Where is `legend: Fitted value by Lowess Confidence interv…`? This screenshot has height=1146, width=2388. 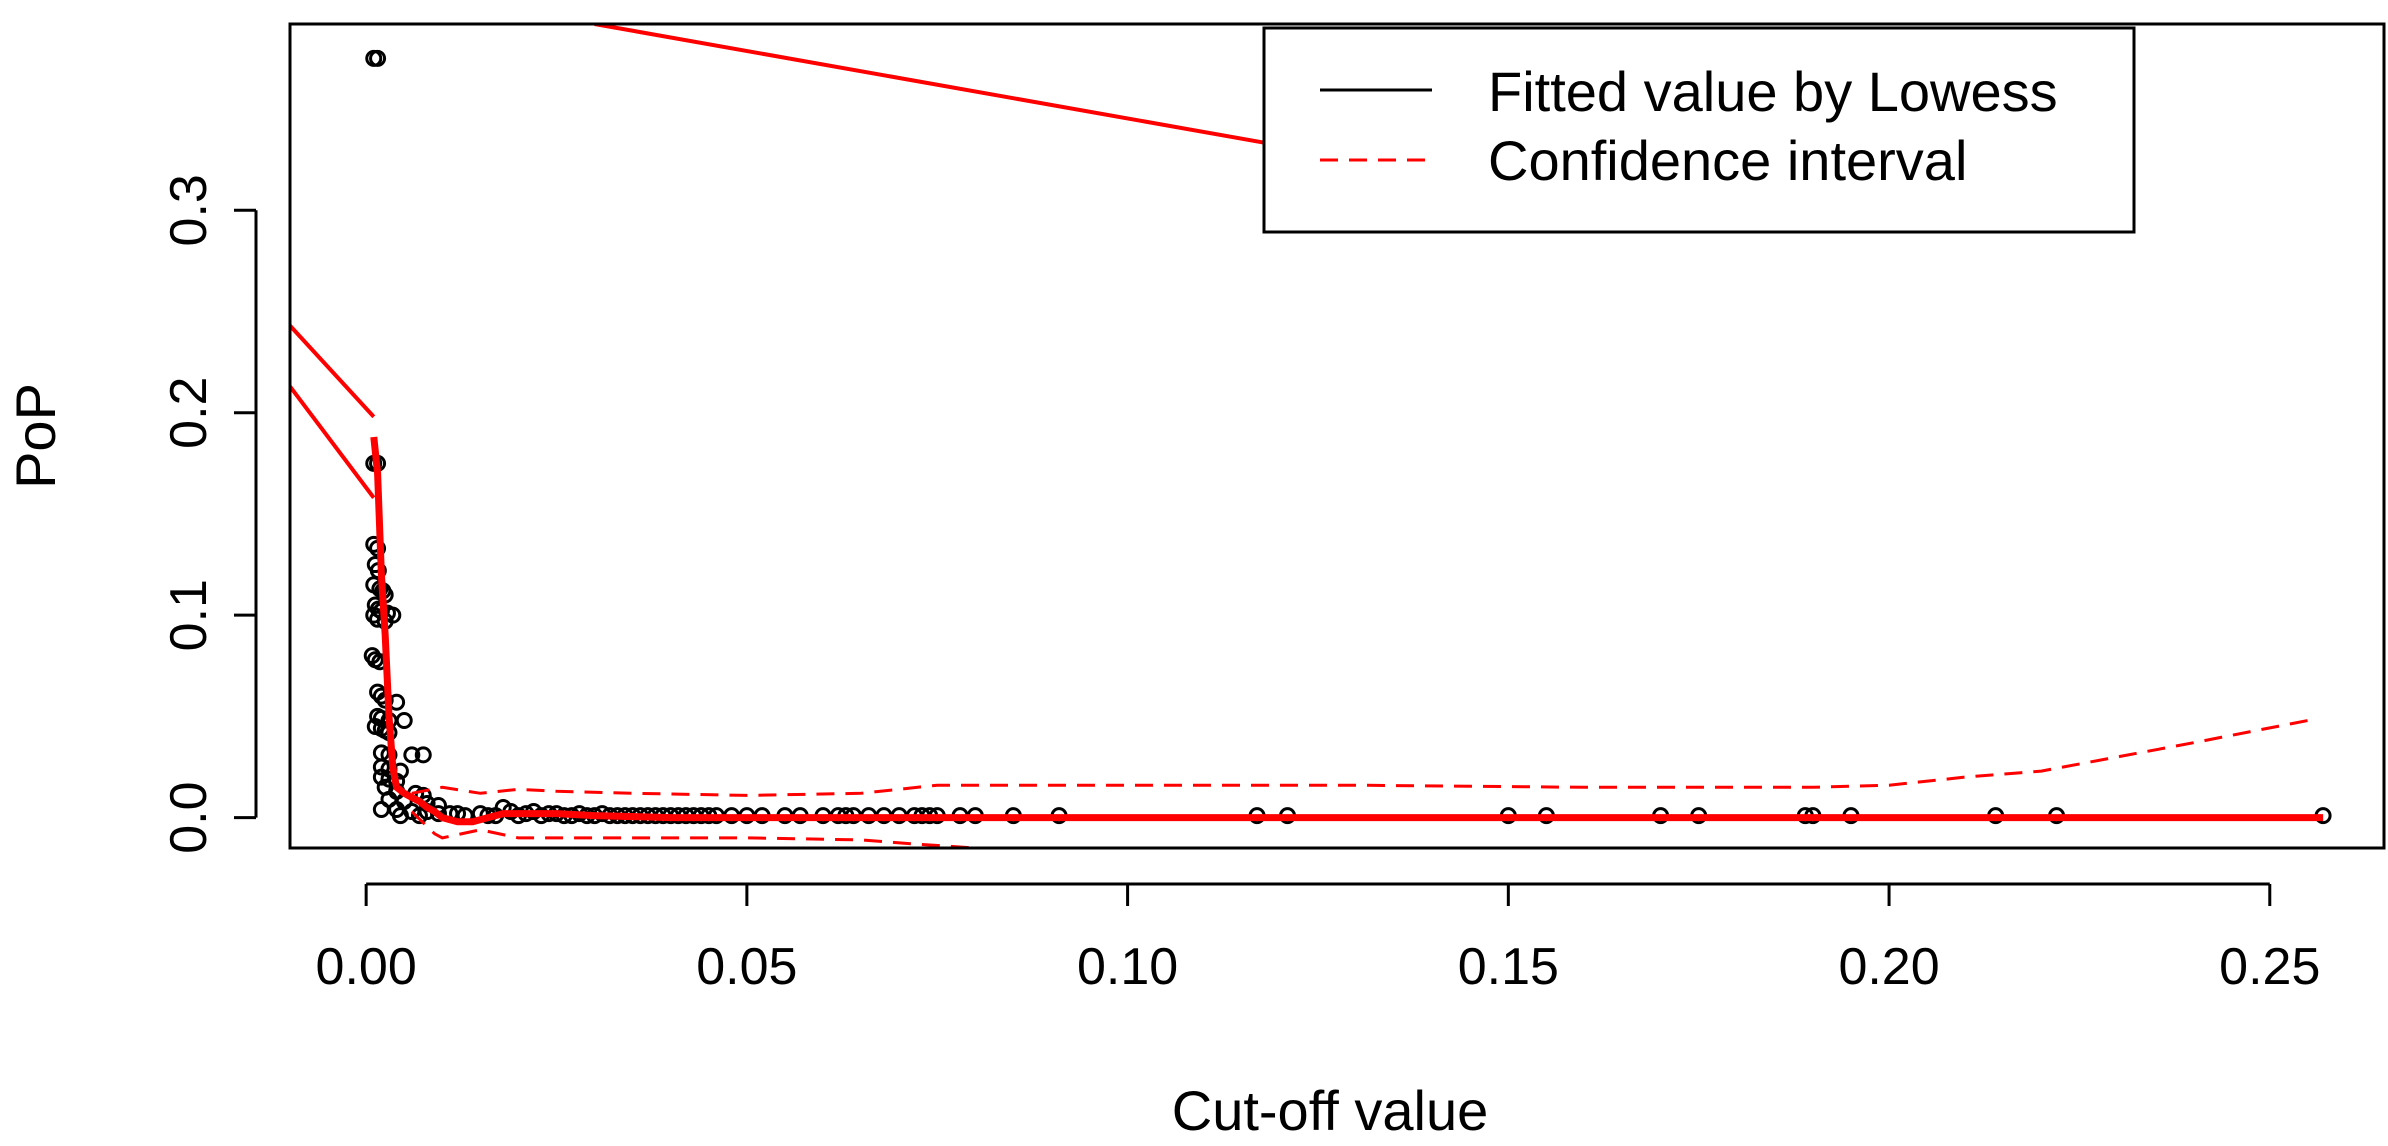 legend: Fitted value by Lowess Confidence interv… is located at coordinates (1699, 130).